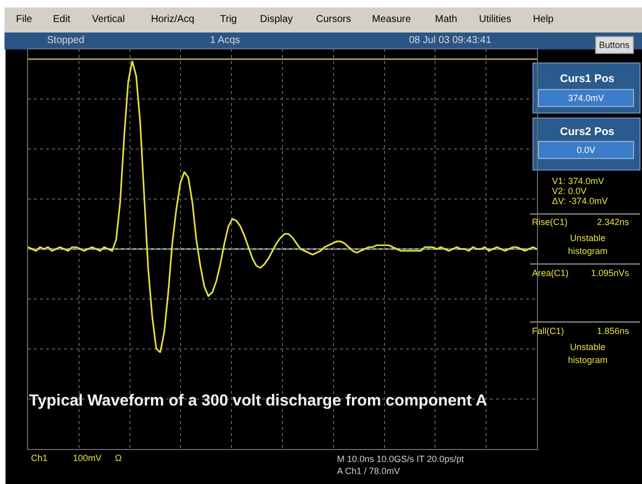 The width and height of the screenshot is (642, 484). What do you see at coordinates (610, 273) in the screenshot?
I see `text: 1.095nVs` at bounding box center [610, 273].